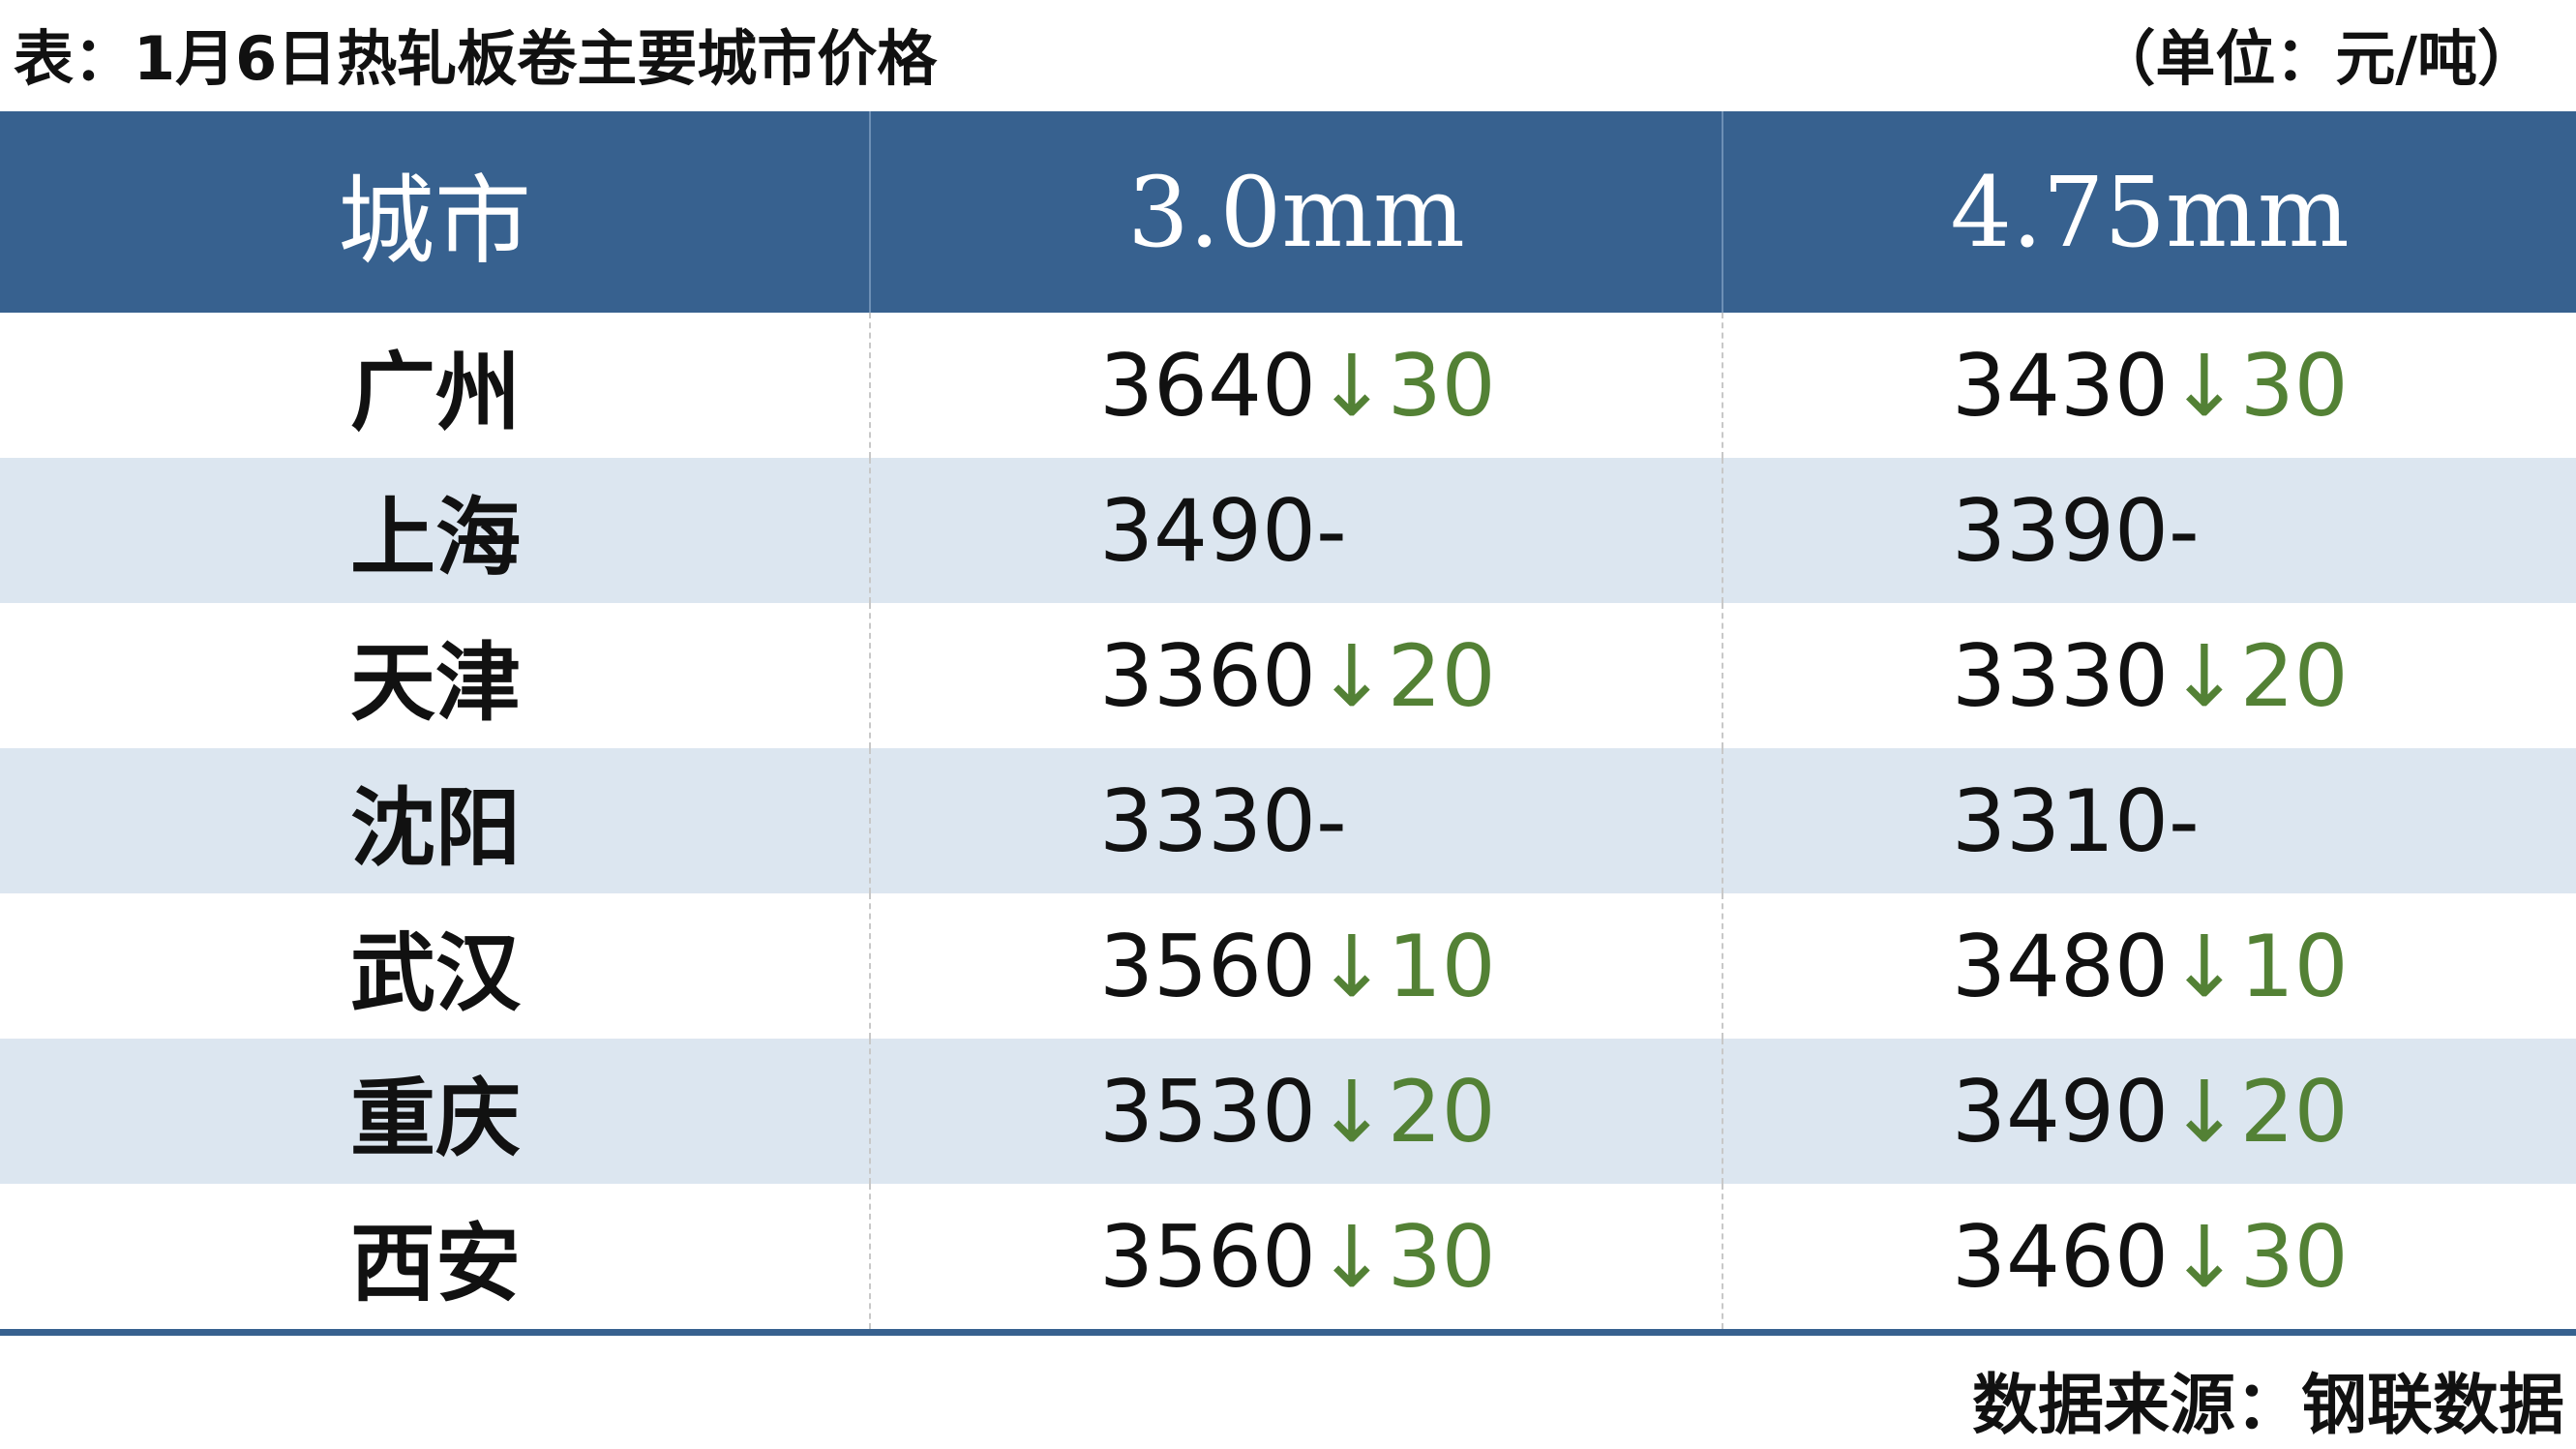  I want to click on city-cell: 西安, so click(435, 1256).